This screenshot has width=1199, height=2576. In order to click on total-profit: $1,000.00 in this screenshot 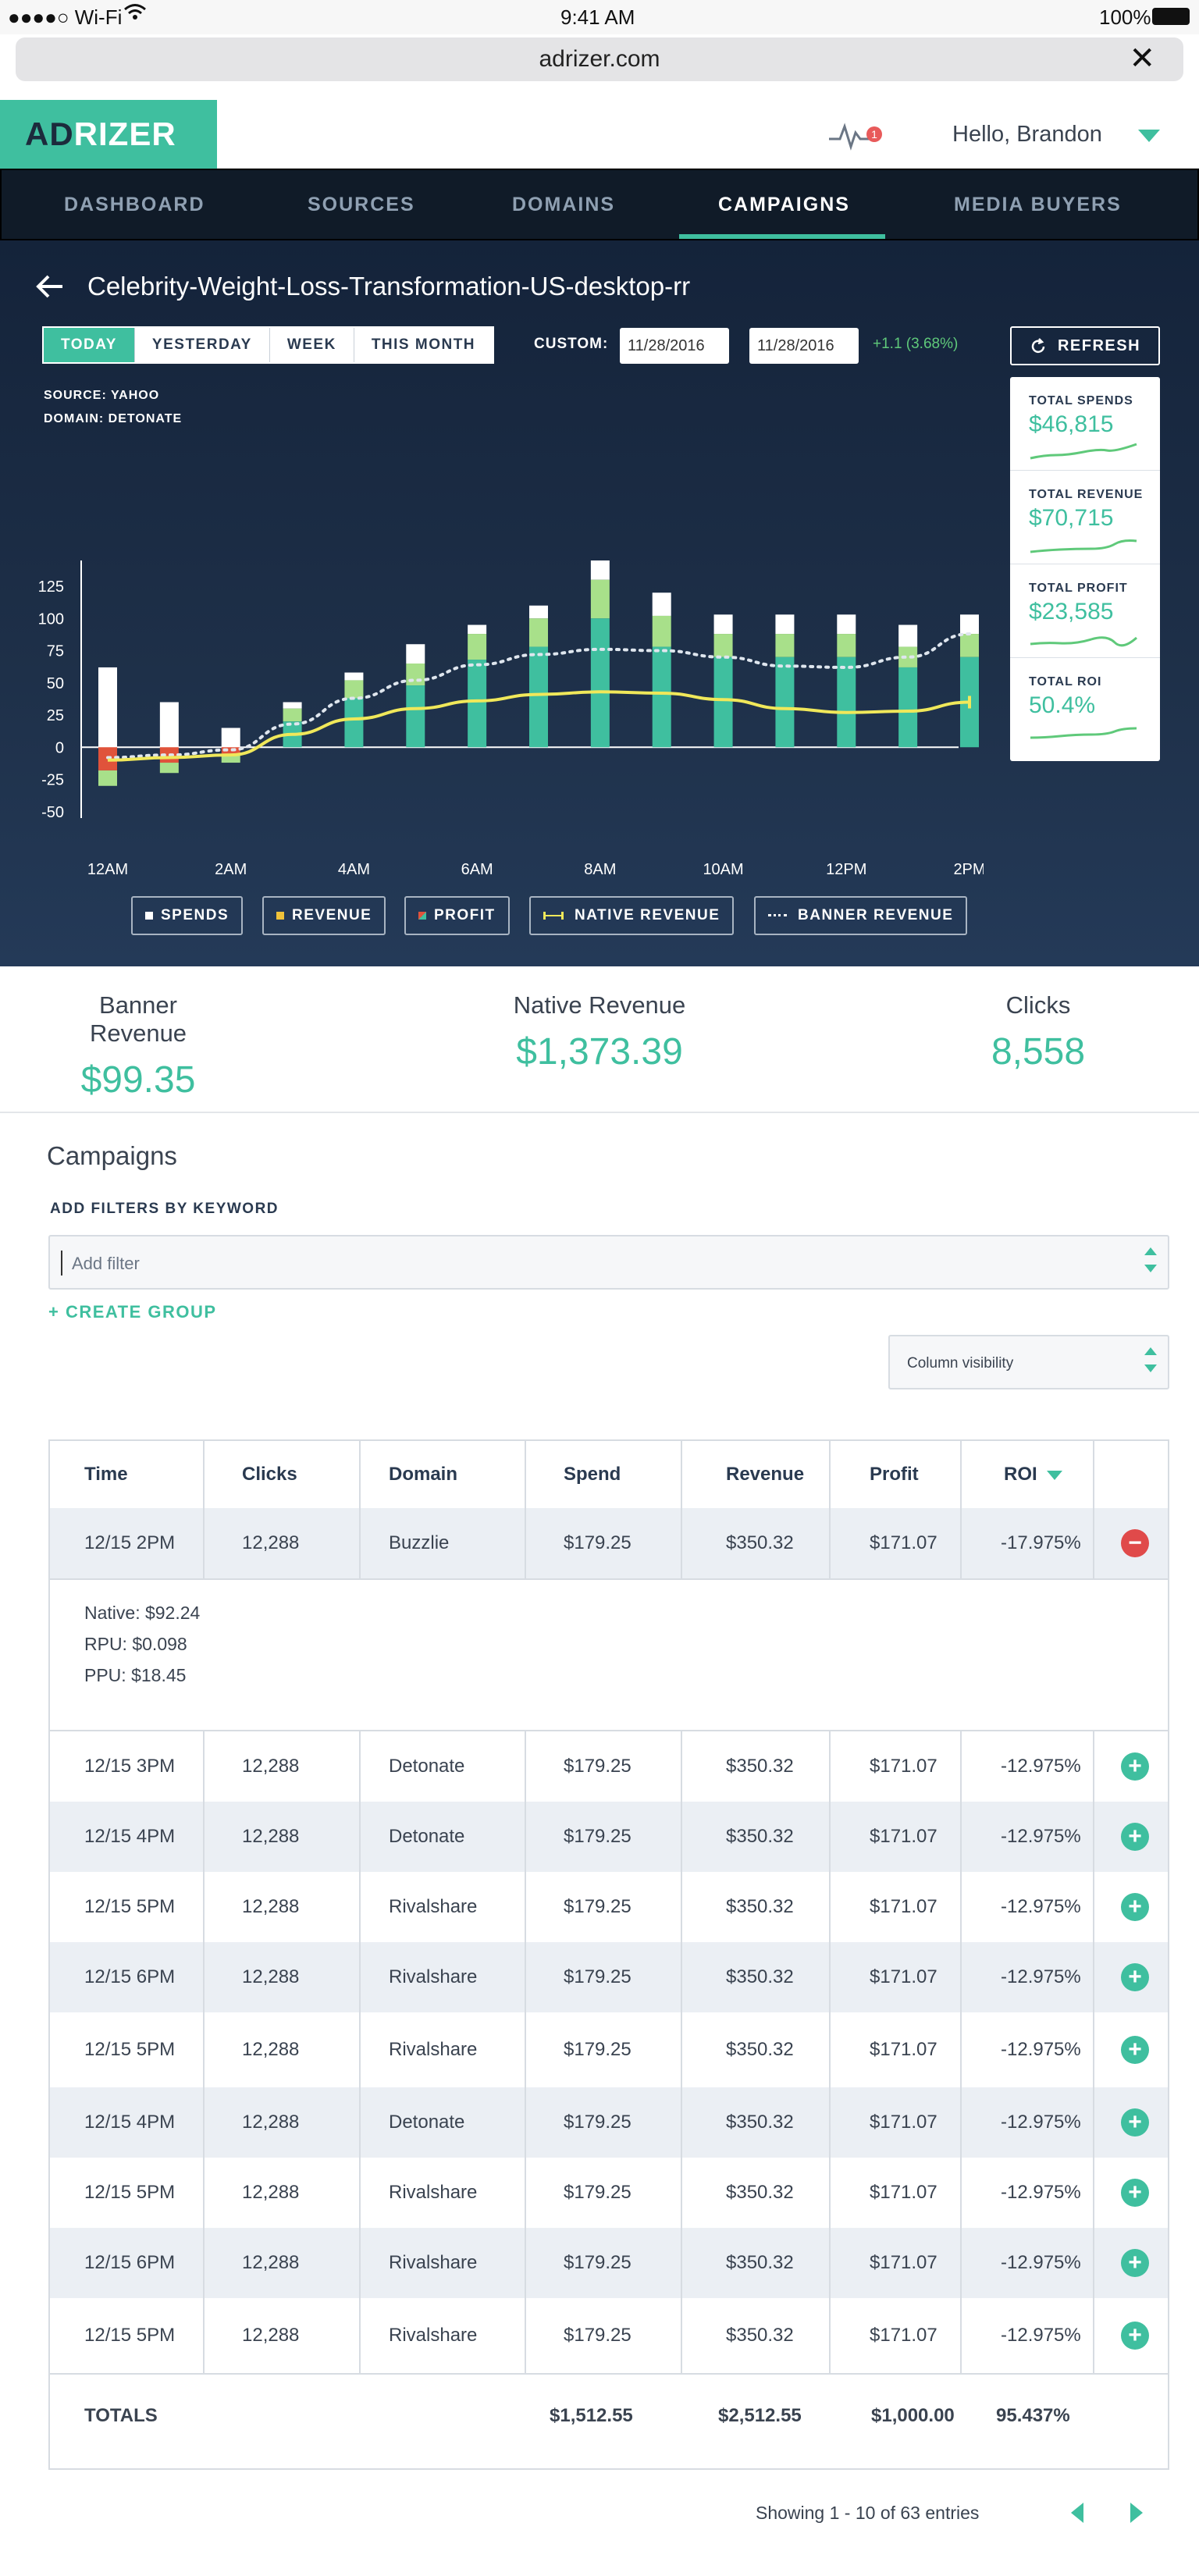, I will do `click(913, 2415)`.